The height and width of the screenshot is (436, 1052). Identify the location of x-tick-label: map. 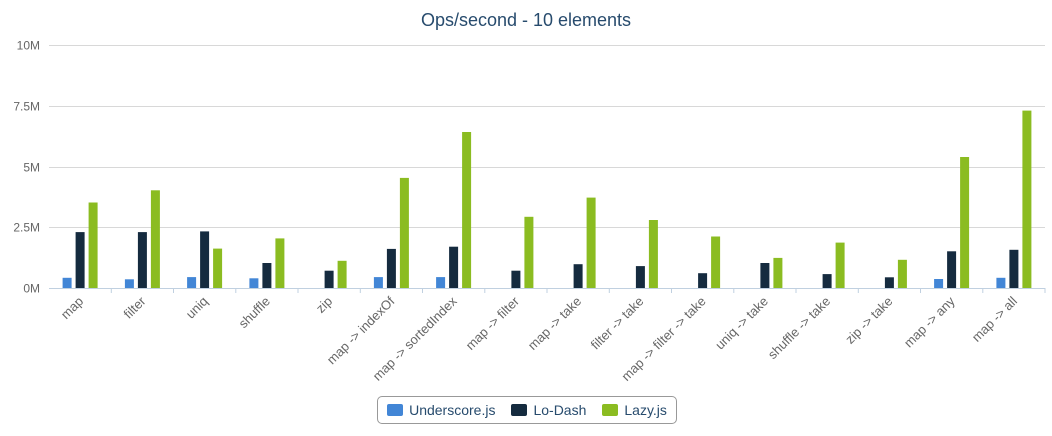
(72, 308).